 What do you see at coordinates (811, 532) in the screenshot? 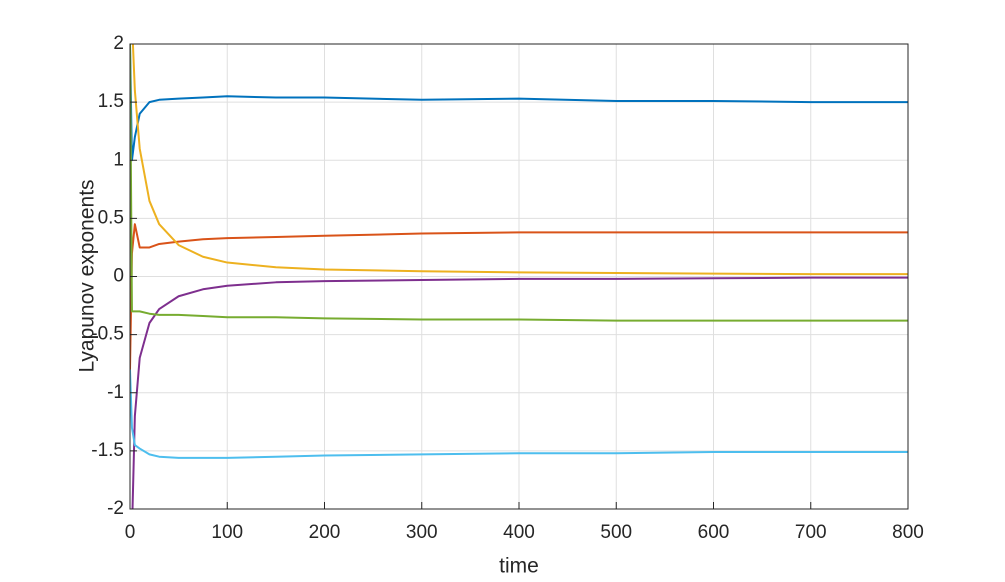
I see `x-tick-label: 700` at bounding box center [811, 532].